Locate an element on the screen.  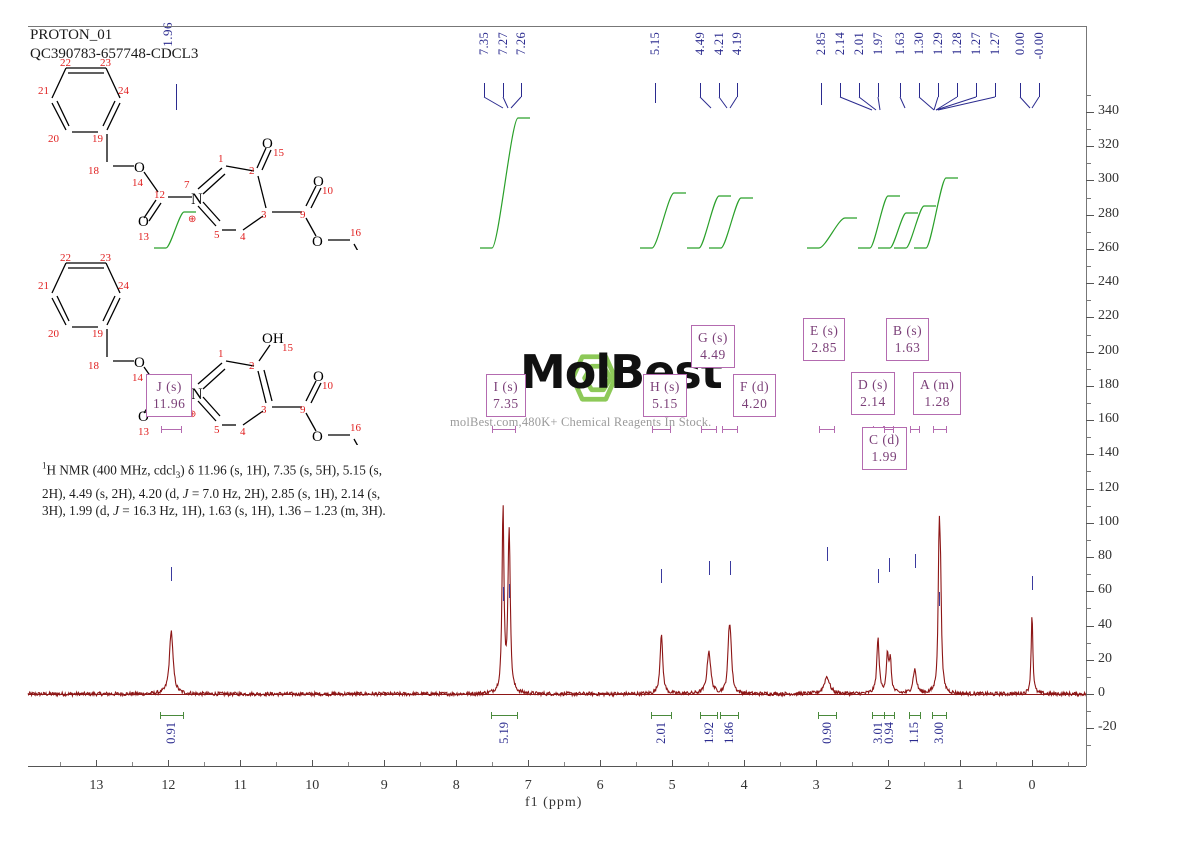
multiplet-box-j: J (s) 11.96 is located at coordinates (169, 395).